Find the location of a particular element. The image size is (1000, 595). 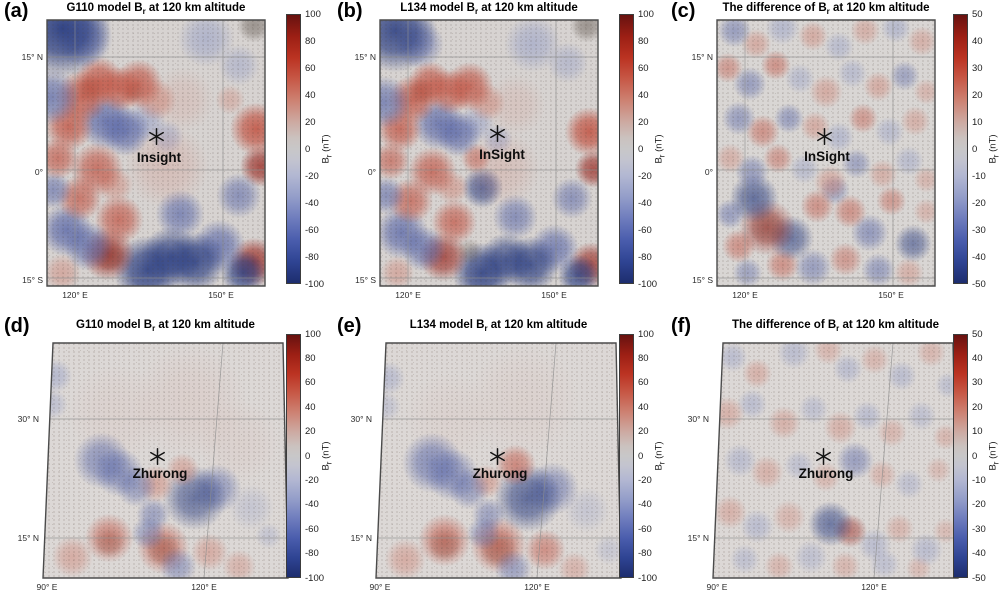

lat-tick-label: 15° S is located at coordinates (32, 280).